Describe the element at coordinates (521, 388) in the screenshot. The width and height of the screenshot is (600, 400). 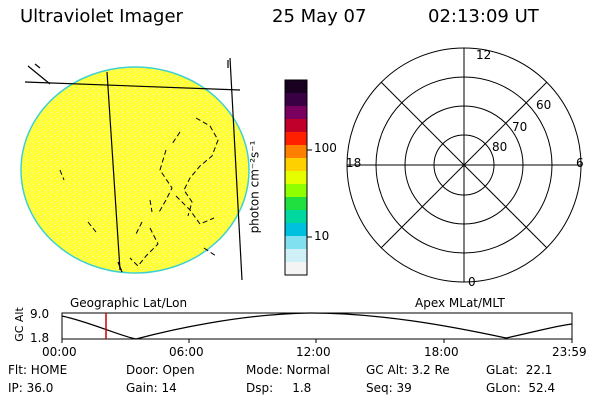
I see `info-glon: GLon: 52.4` at that location.